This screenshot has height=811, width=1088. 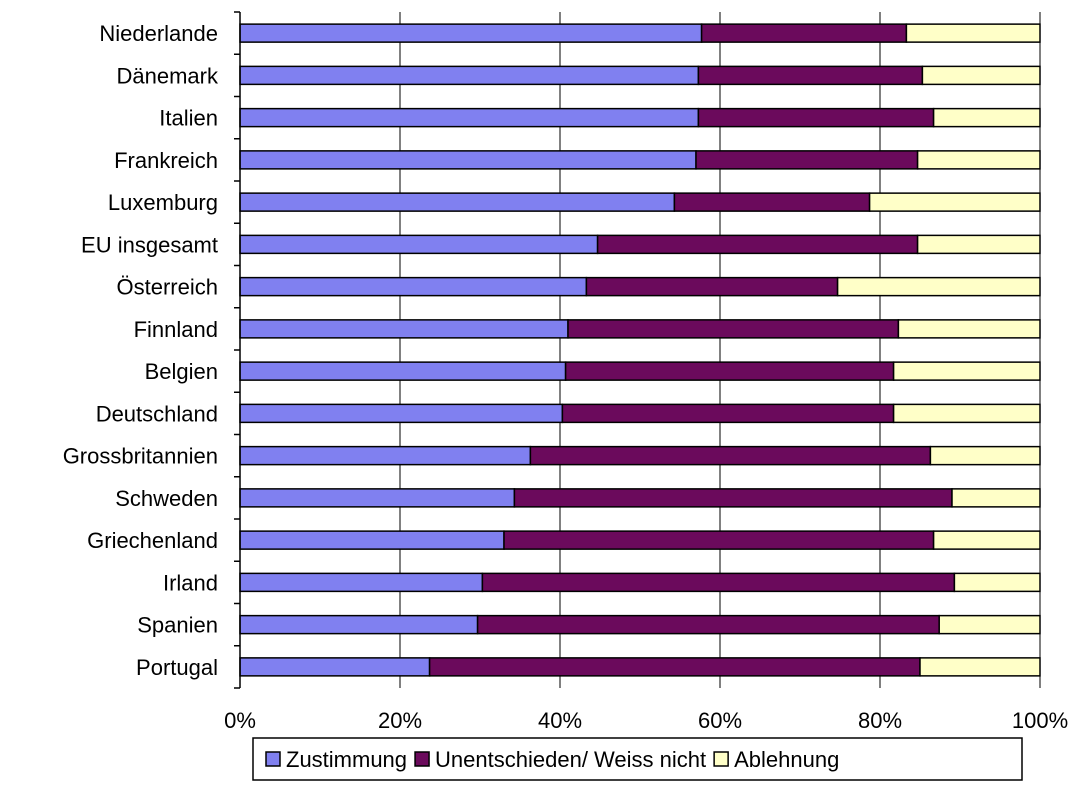 What do you see at coordinates (181, 371) in the screenshot?
I see `category-label: Belgien` at bounding box center [181, 371].